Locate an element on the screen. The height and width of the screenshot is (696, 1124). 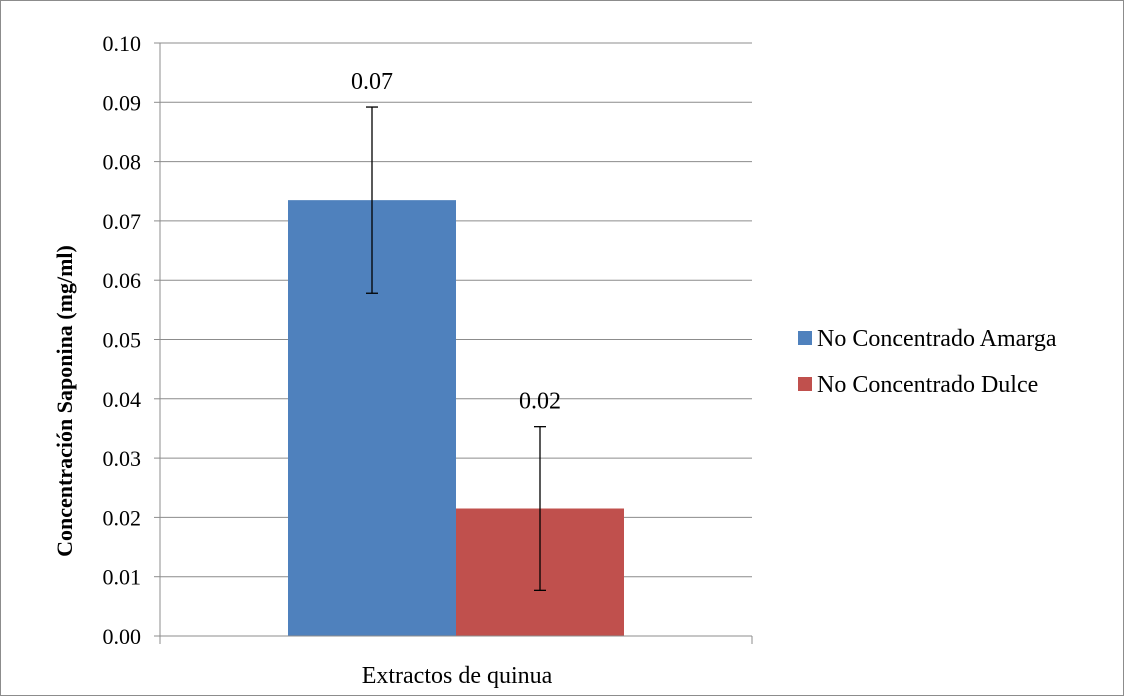
y-tick-label: 0.05 is located at coordinates (122, 340).